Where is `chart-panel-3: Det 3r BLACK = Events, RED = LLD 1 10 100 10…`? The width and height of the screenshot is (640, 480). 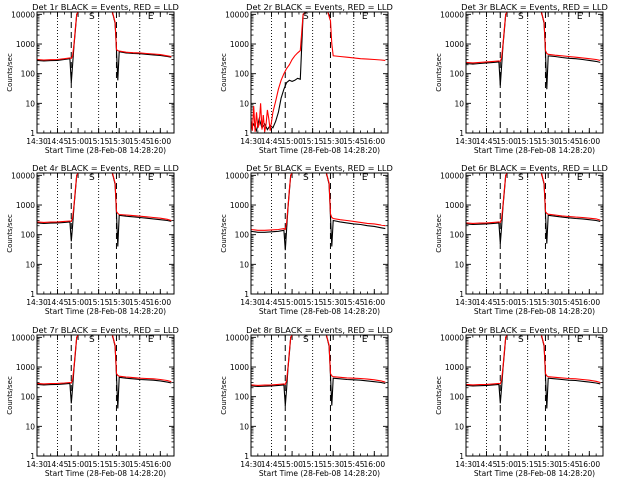
chart-panel-3: Det 3r BLACK = Events, RED = LLD 1 10 100 10… is located at coordinates (521, 78).